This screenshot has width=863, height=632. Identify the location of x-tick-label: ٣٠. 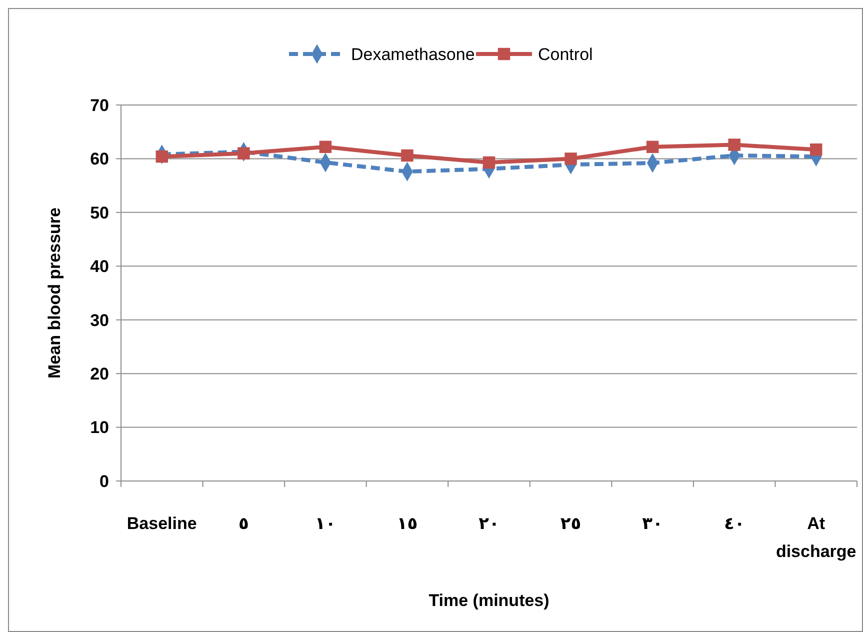
(652, 523).